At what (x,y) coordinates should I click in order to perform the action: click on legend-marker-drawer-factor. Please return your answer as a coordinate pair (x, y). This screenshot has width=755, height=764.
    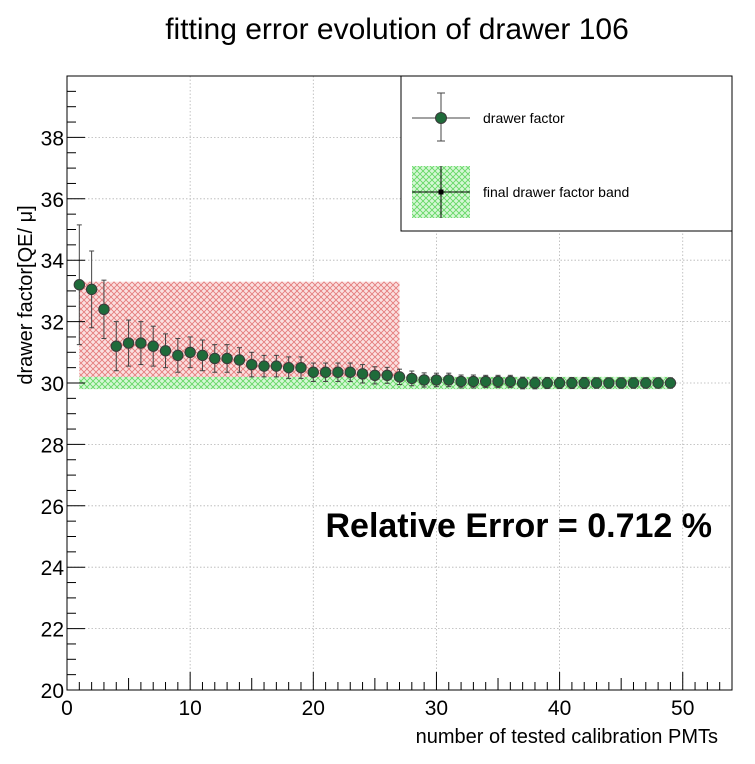
    Looking at the image, I should click on (441, 118).